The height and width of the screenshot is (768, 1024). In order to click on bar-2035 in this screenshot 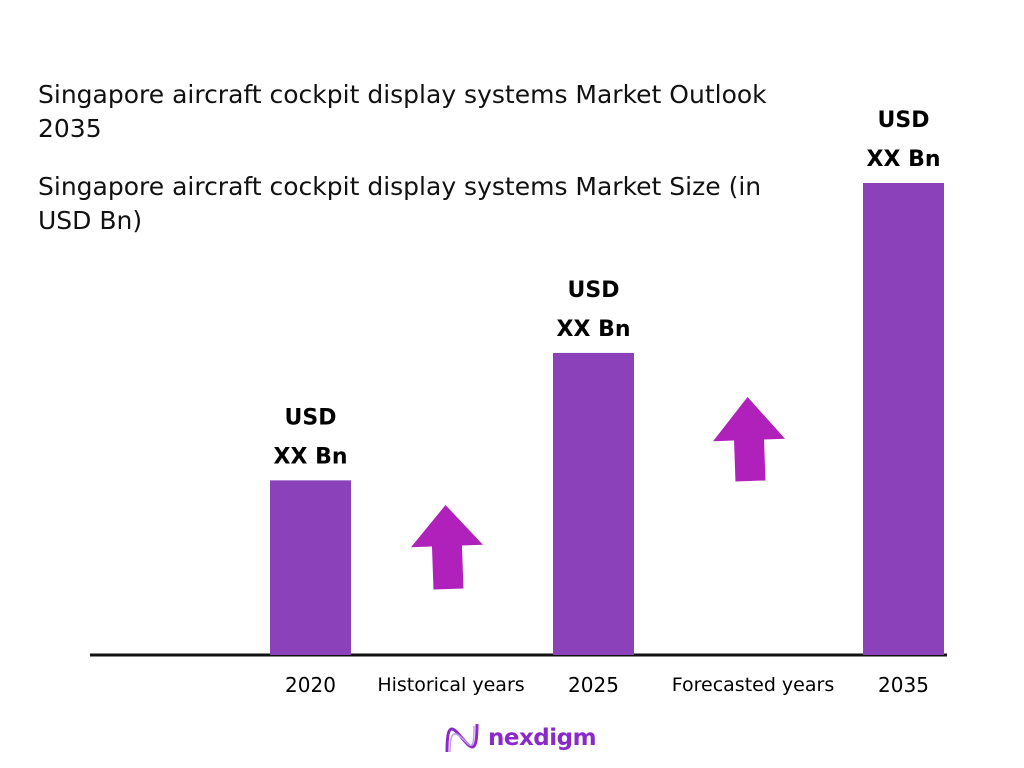, I will do `click(903, 419)`.